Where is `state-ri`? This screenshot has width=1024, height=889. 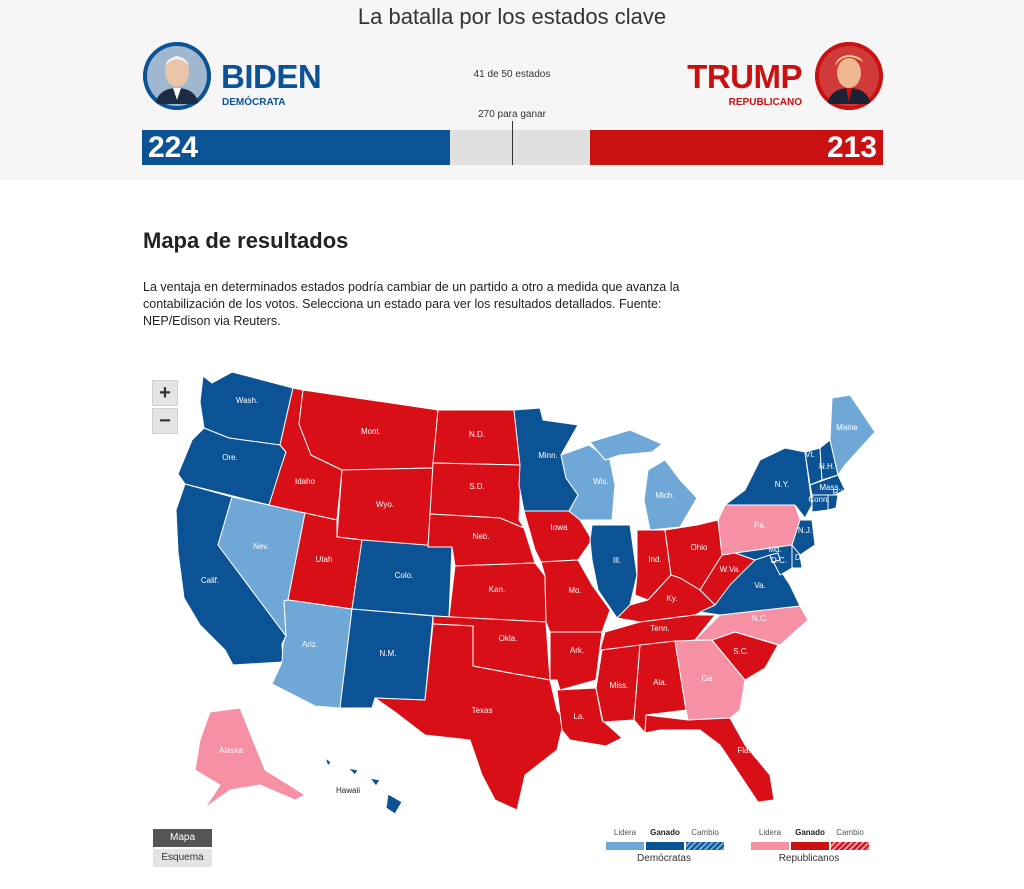
state-ri is located at coordinates (833, 502).